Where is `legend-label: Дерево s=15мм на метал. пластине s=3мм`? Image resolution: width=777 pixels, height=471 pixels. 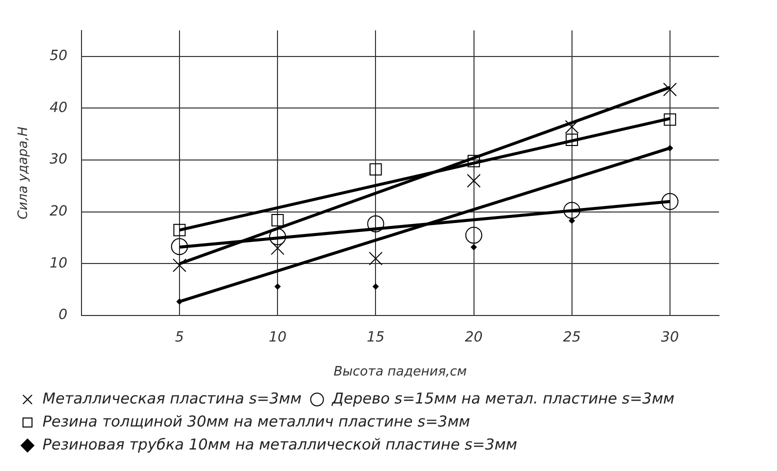
legend-label: Дерево s=15мм на метал. пластине s=3мм is located at coordinates (502, 398).